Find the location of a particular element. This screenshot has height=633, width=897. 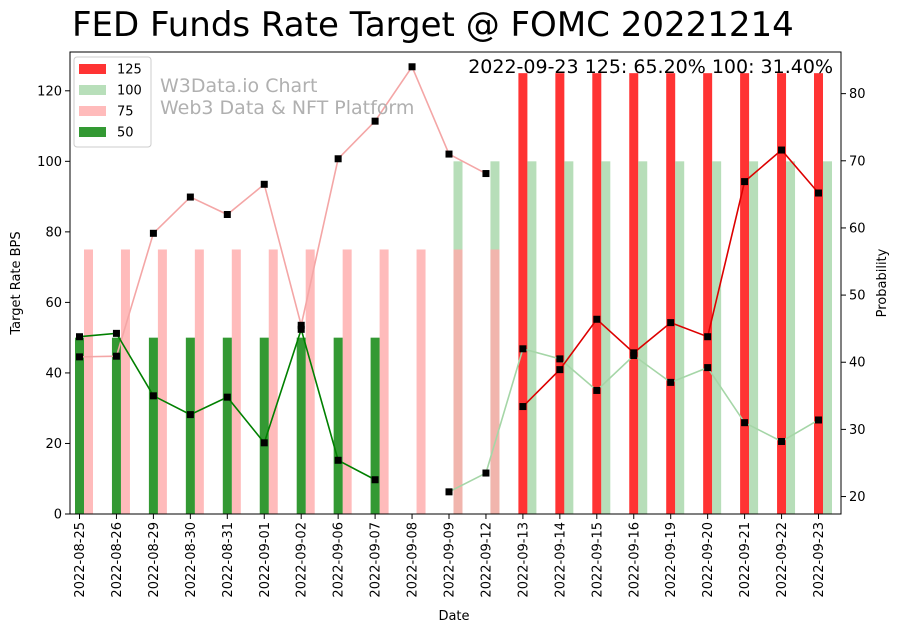

x-tick-label-2022-09-23: 2022-09-23 is located at coordinates (819, 560).